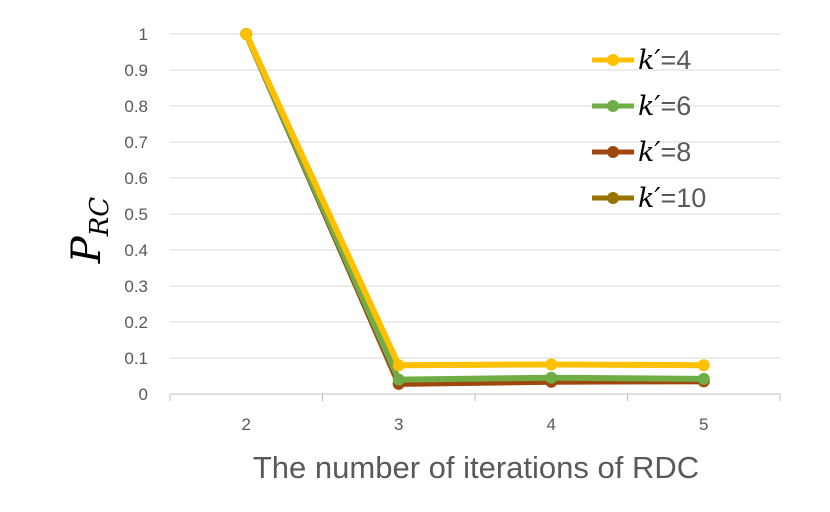  I want to click on y-tick-label: 0.6, so click(136, 178).